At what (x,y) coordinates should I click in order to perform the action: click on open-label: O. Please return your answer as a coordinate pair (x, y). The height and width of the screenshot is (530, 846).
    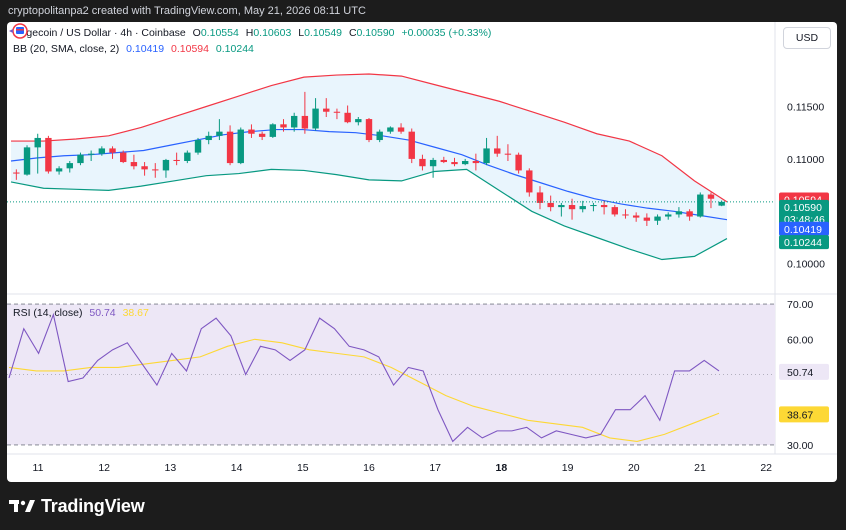
    Looking at the image, I should click on (196, 33).